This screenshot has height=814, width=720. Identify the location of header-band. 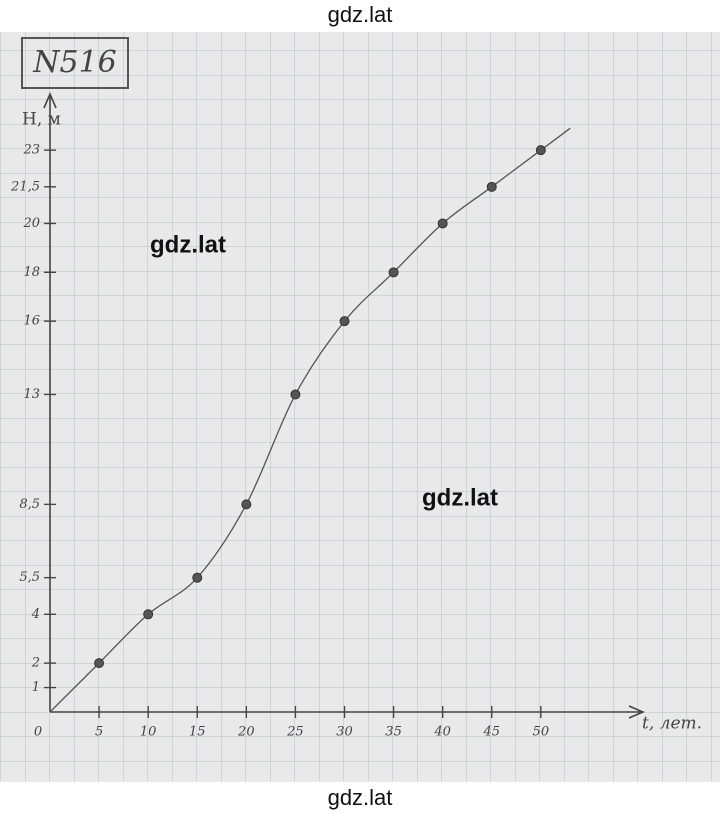
(360, 16).